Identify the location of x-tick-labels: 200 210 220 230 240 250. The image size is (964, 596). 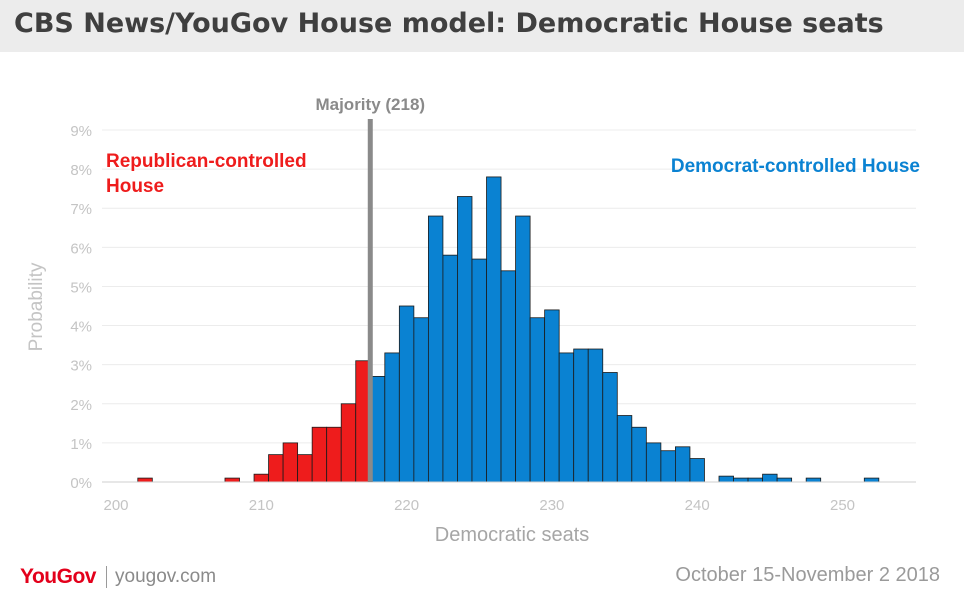
(479, 505).